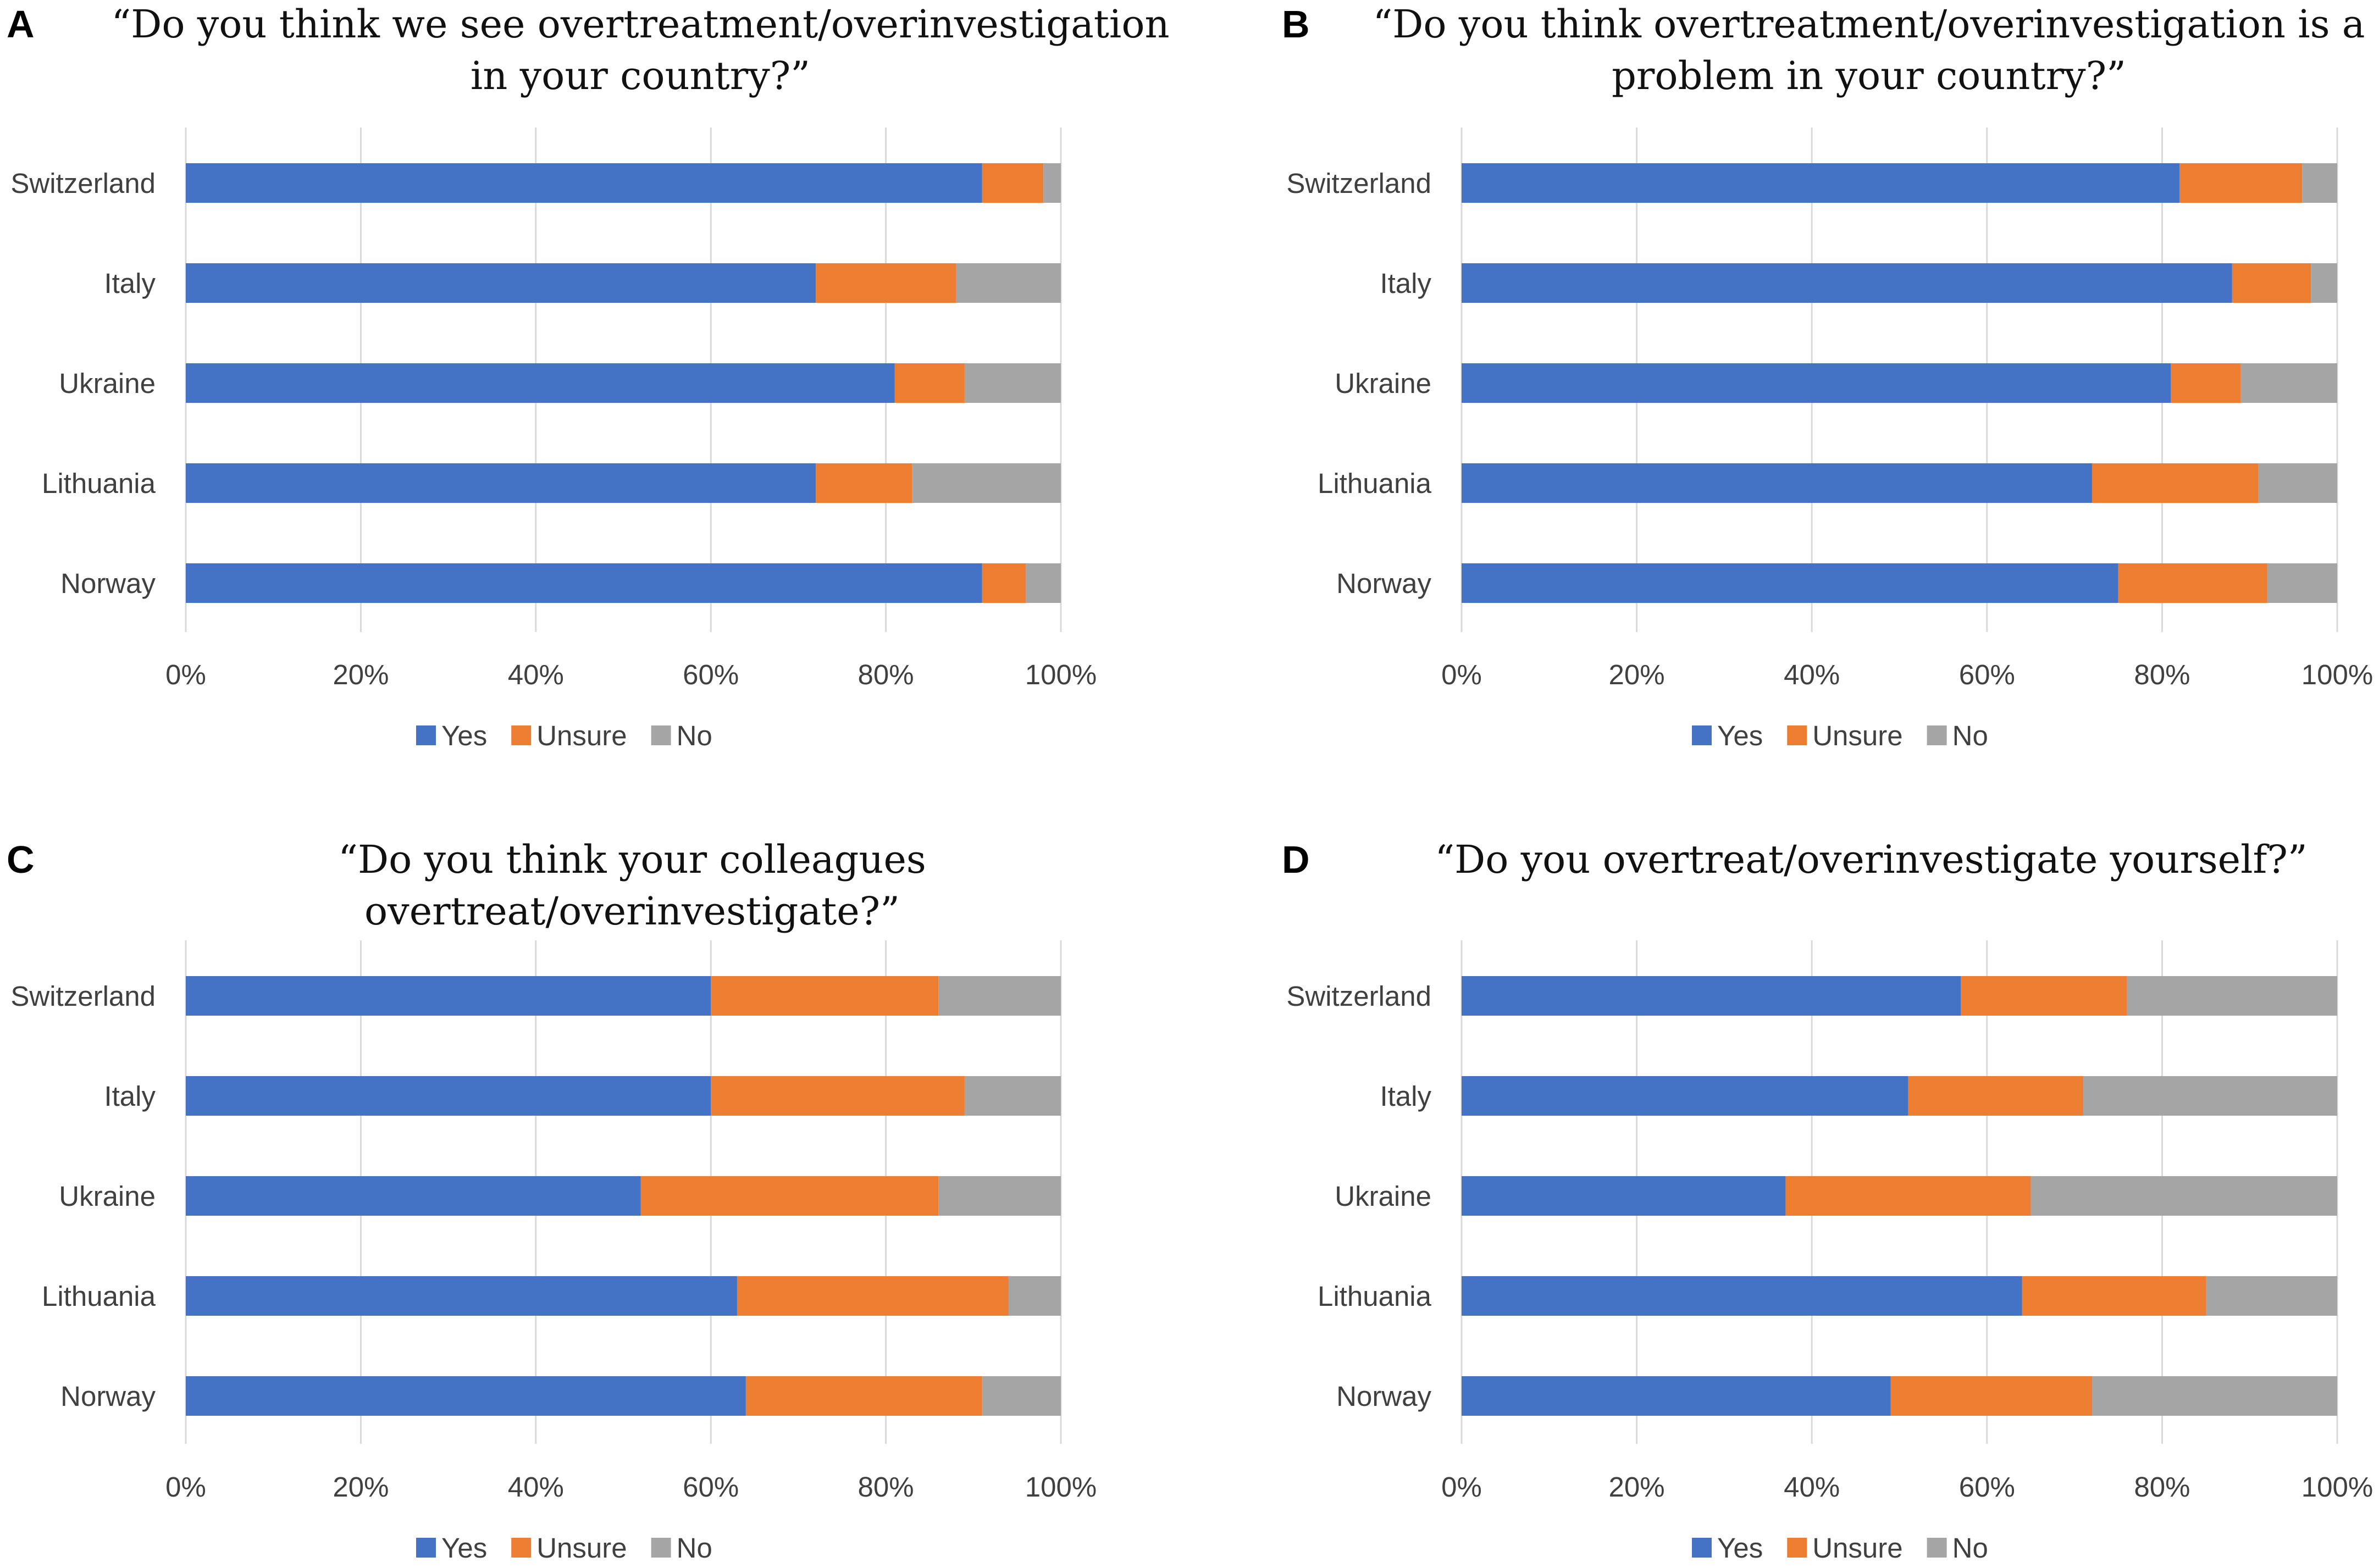 This screenshot has width=2379, height=1568. What do you see at coordinates (1296, 859) in the screenshot?
I see `panel-letter: D` at bounding box center [1296, 859].